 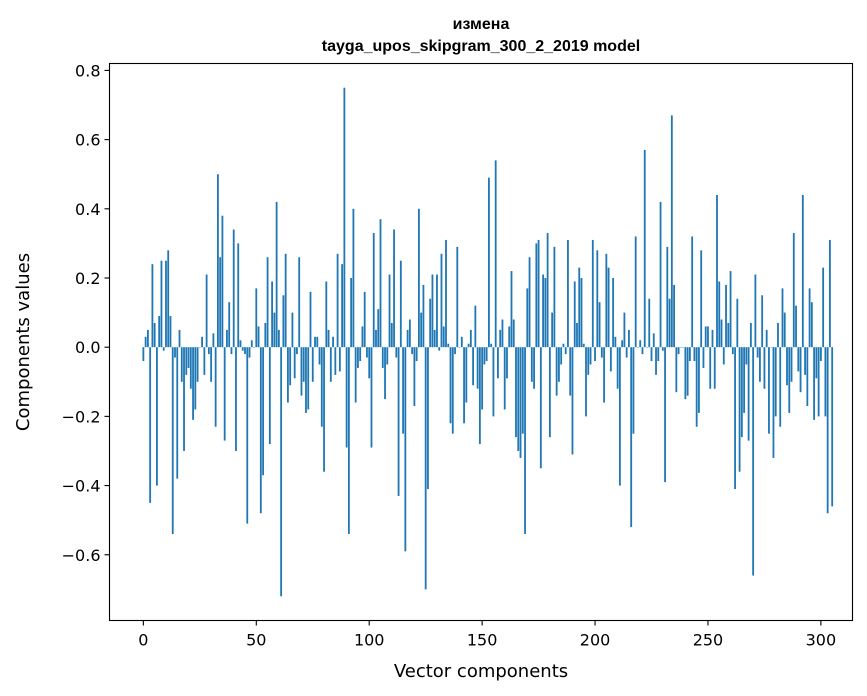 I want to click on y-tick-label: 0.4, so click(x=87, y=209).